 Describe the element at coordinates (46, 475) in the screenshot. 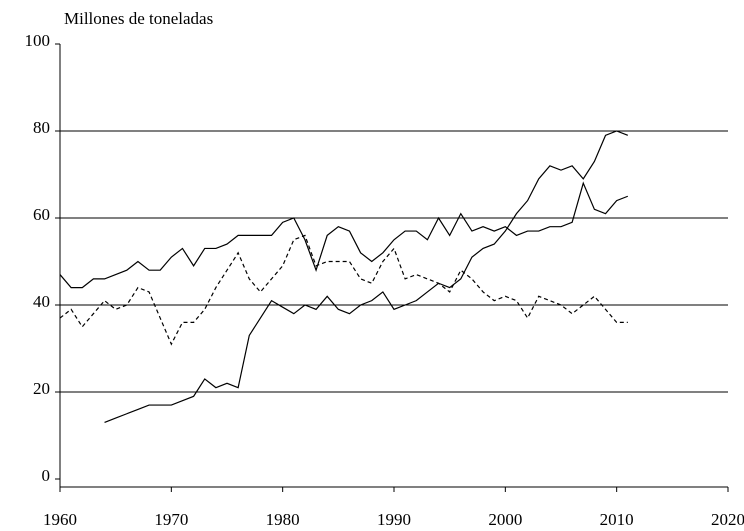

I see `y-tick-label: 0` at that location.